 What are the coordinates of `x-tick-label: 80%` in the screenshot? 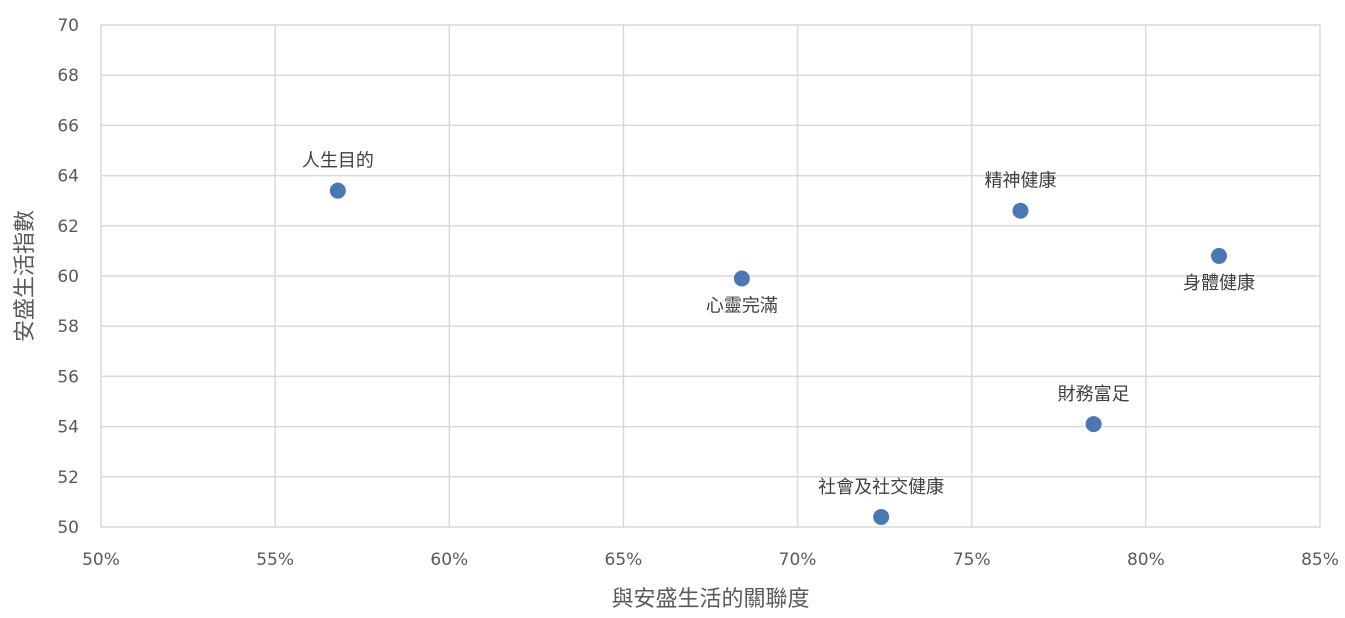 It's located at (1146, 560).